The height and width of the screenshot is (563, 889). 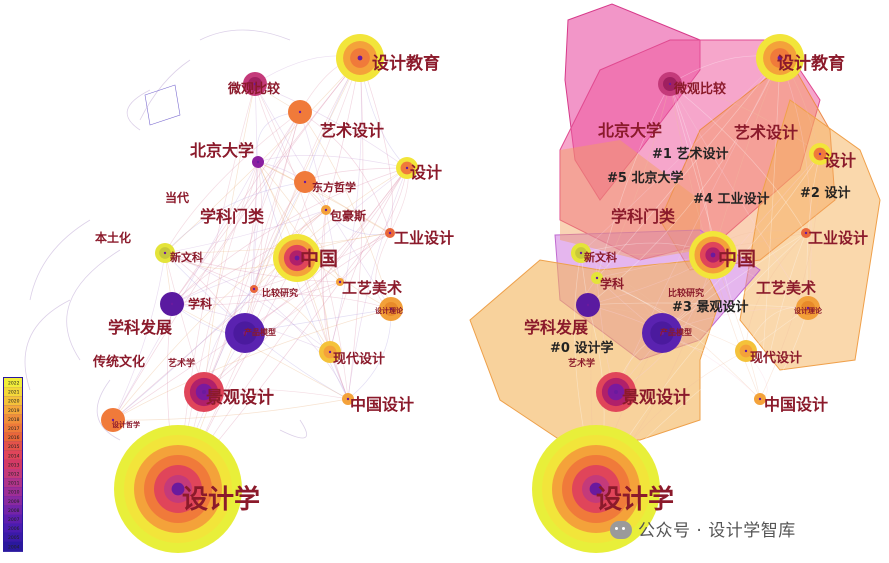 I want to click on wechat-icon, so click(x=621, y=530).